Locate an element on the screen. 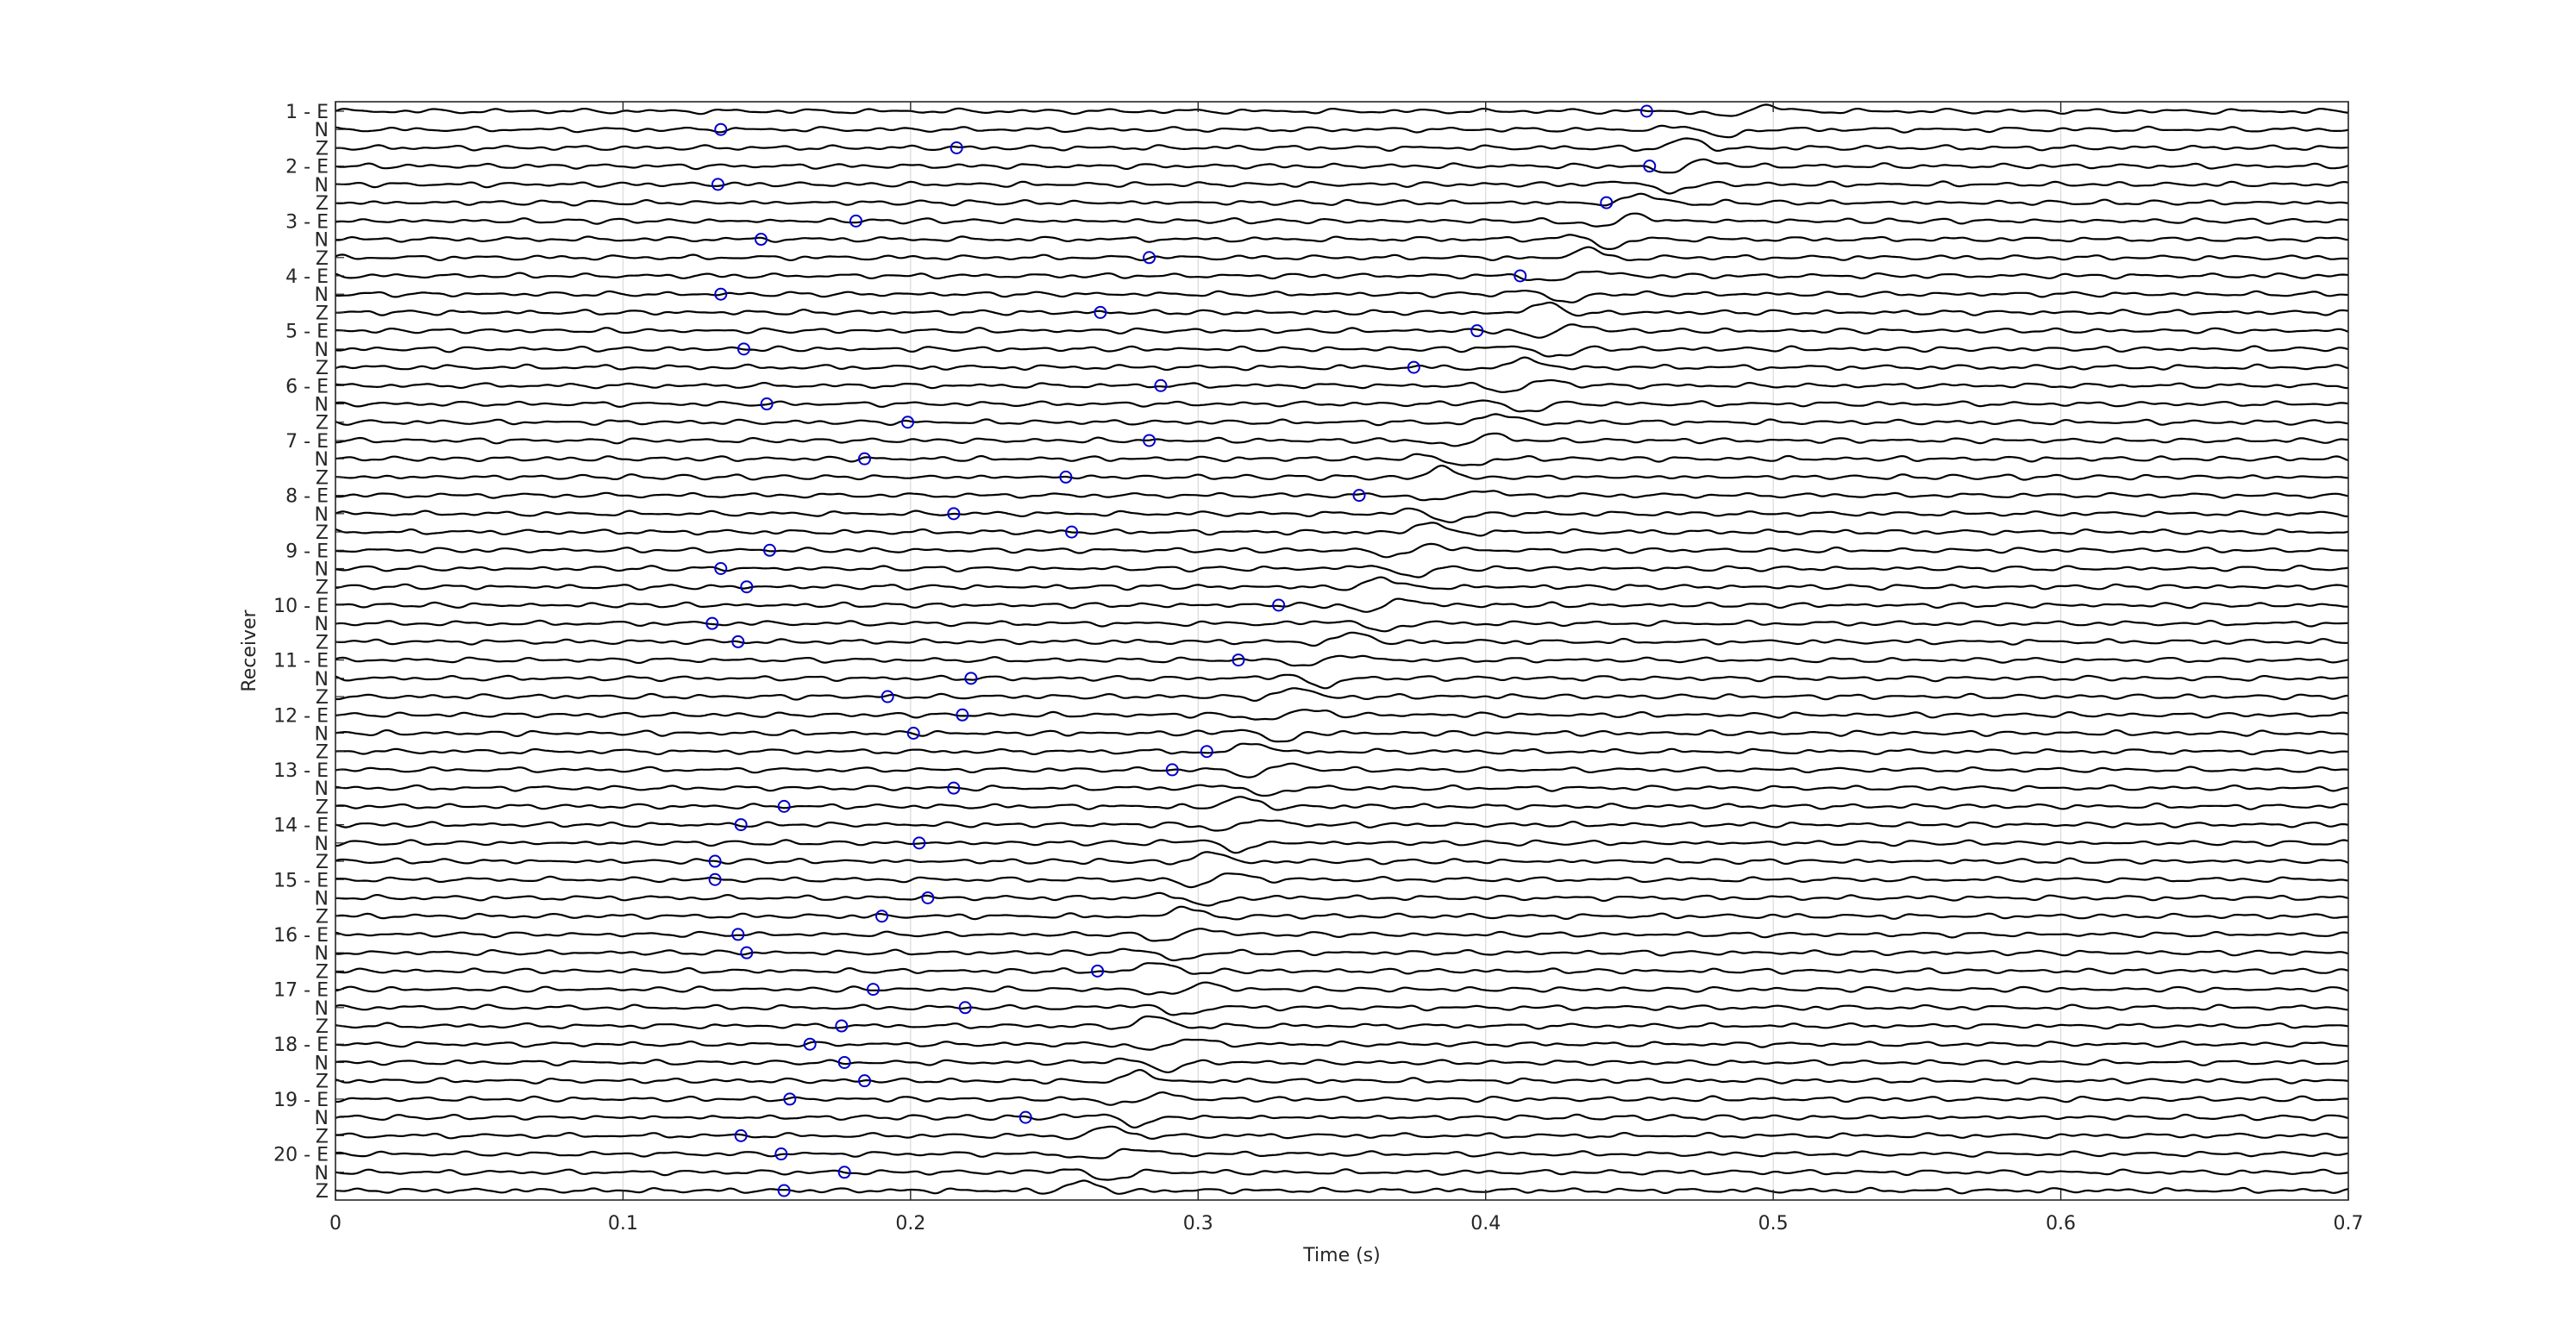 The width and height of the screenshot is (2576, 1344). trace-label: 15 - E is located at coordinates (301, 881).